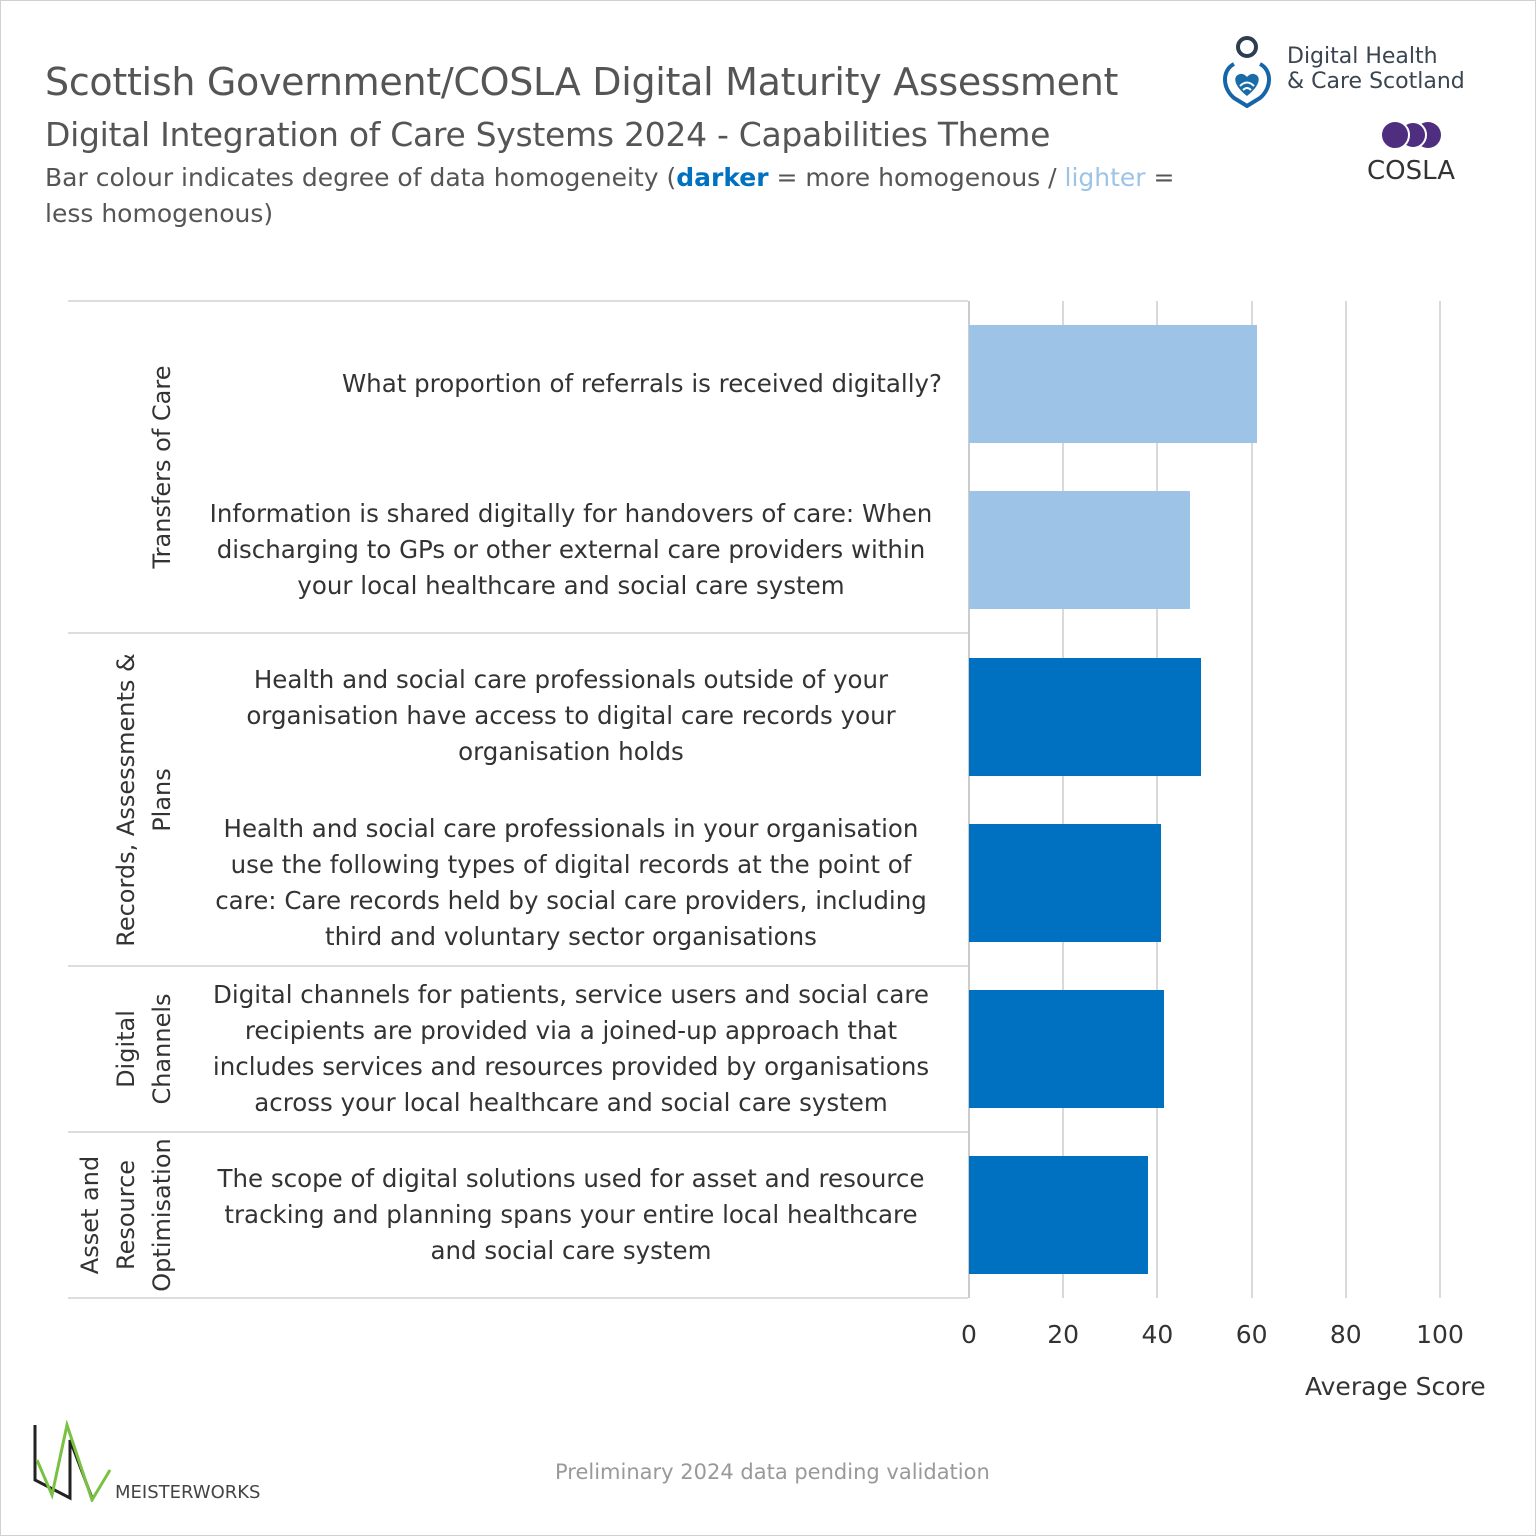  Describe the element at coordinates (143, 1049) in the screenshot. I see `group-label: Digital Channels` at that location.